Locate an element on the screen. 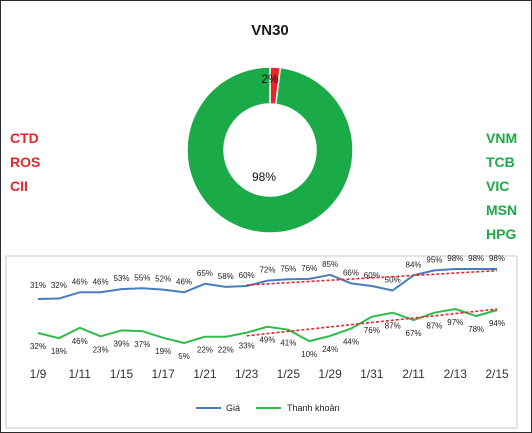 The height and width of the screenshot is (433, 532). price-data-label: 58% is located at coordinates (226, 276).